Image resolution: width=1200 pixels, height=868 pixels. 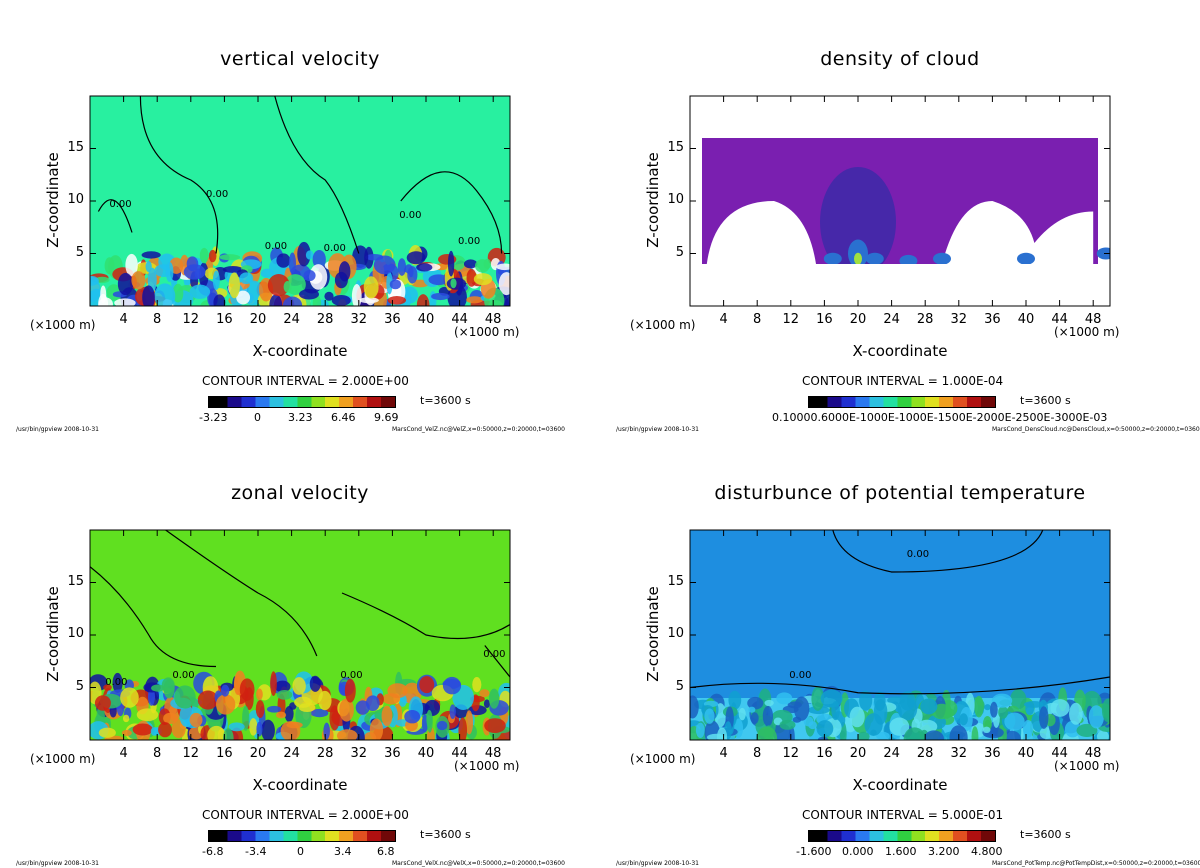 I want to click on colorbar, so click(x=302, y=402).